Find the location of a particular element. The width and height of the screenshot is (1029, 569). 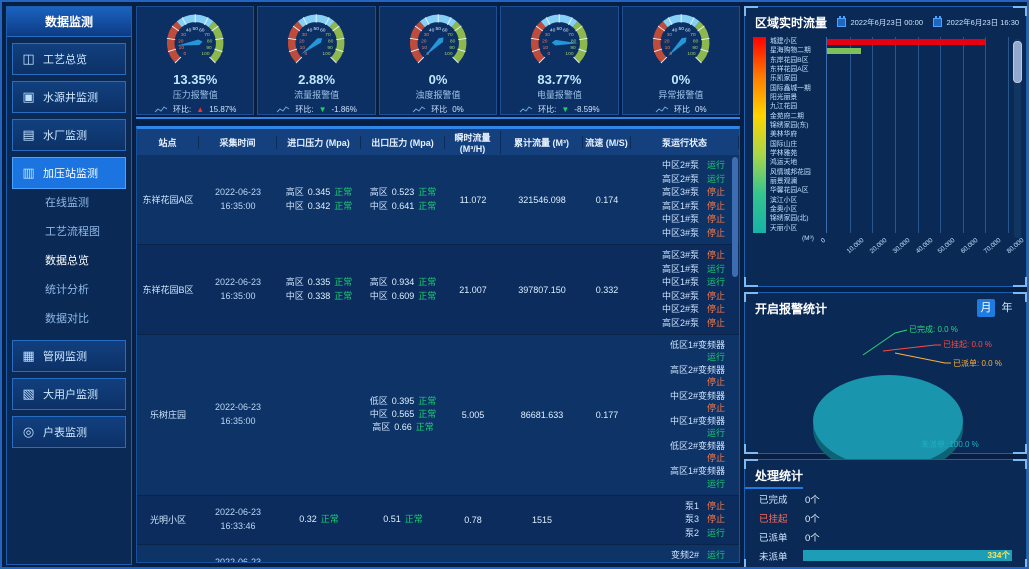

trend-label: 环比: is located at coordinates (182, 109).